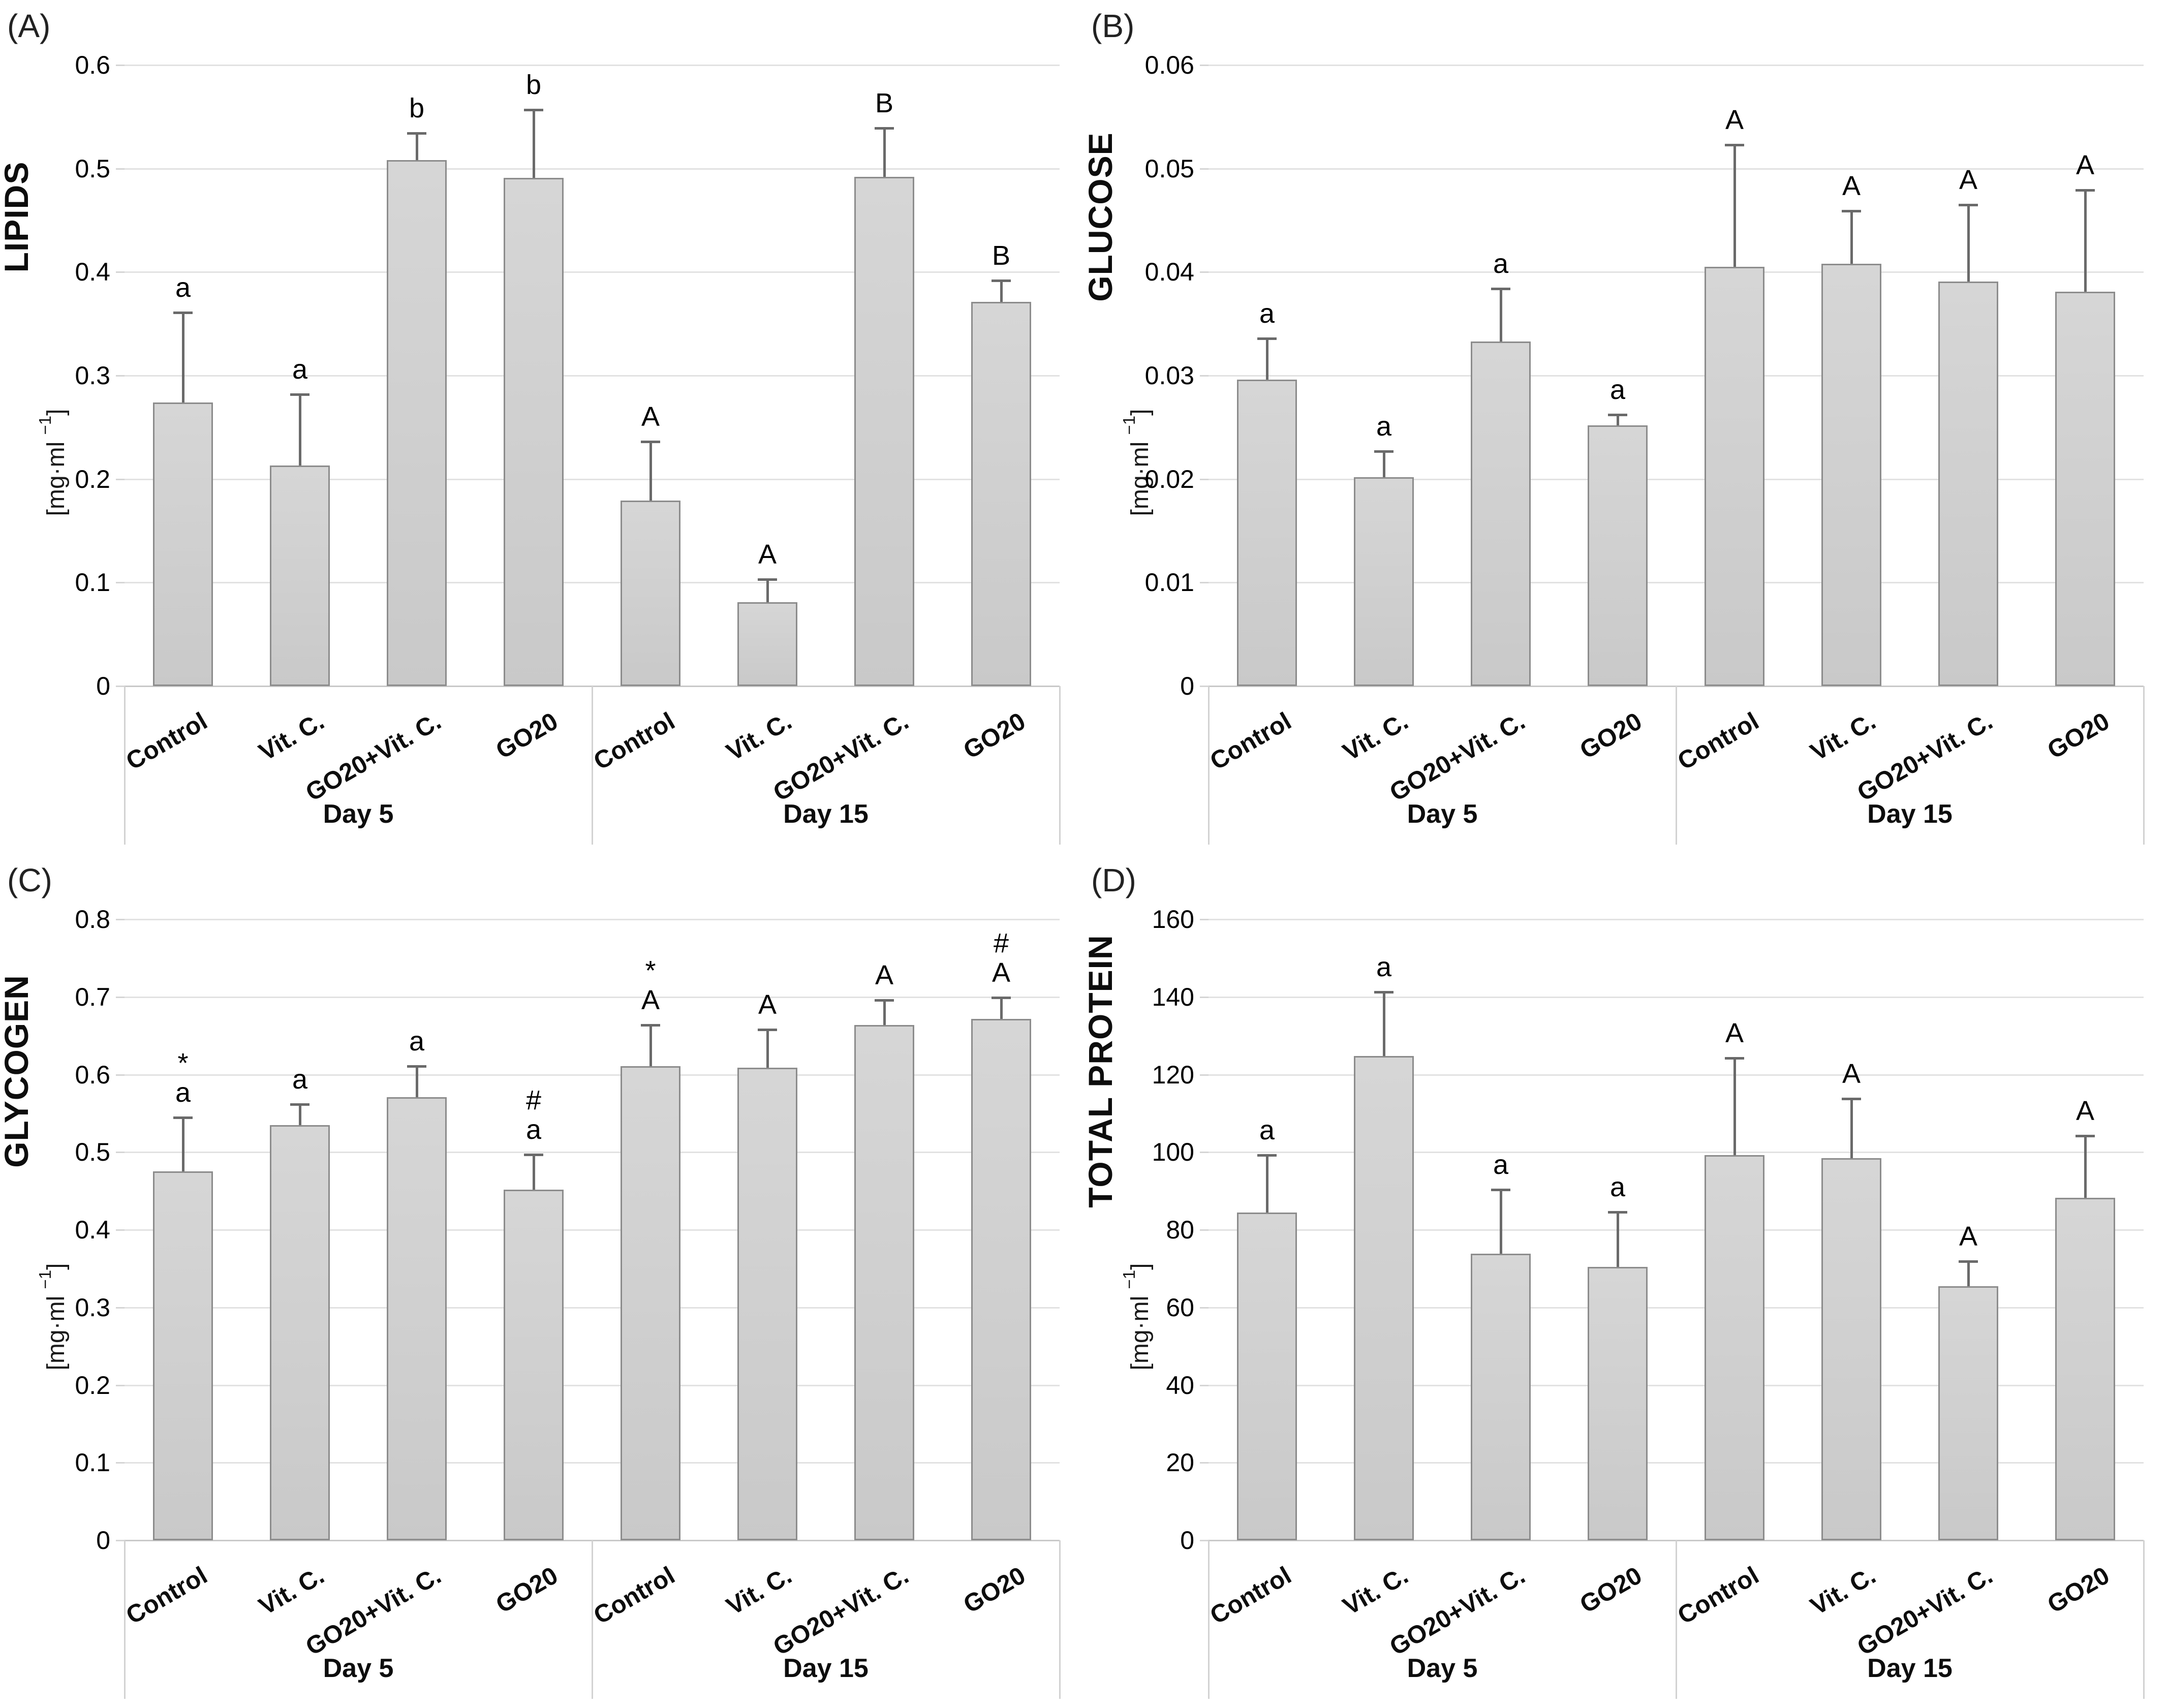 This screenshot has width=2168, height=1708. Describe the element at coordinates (1173, 920) in the screenshot. I see `y-tick-label: 160` at that location.